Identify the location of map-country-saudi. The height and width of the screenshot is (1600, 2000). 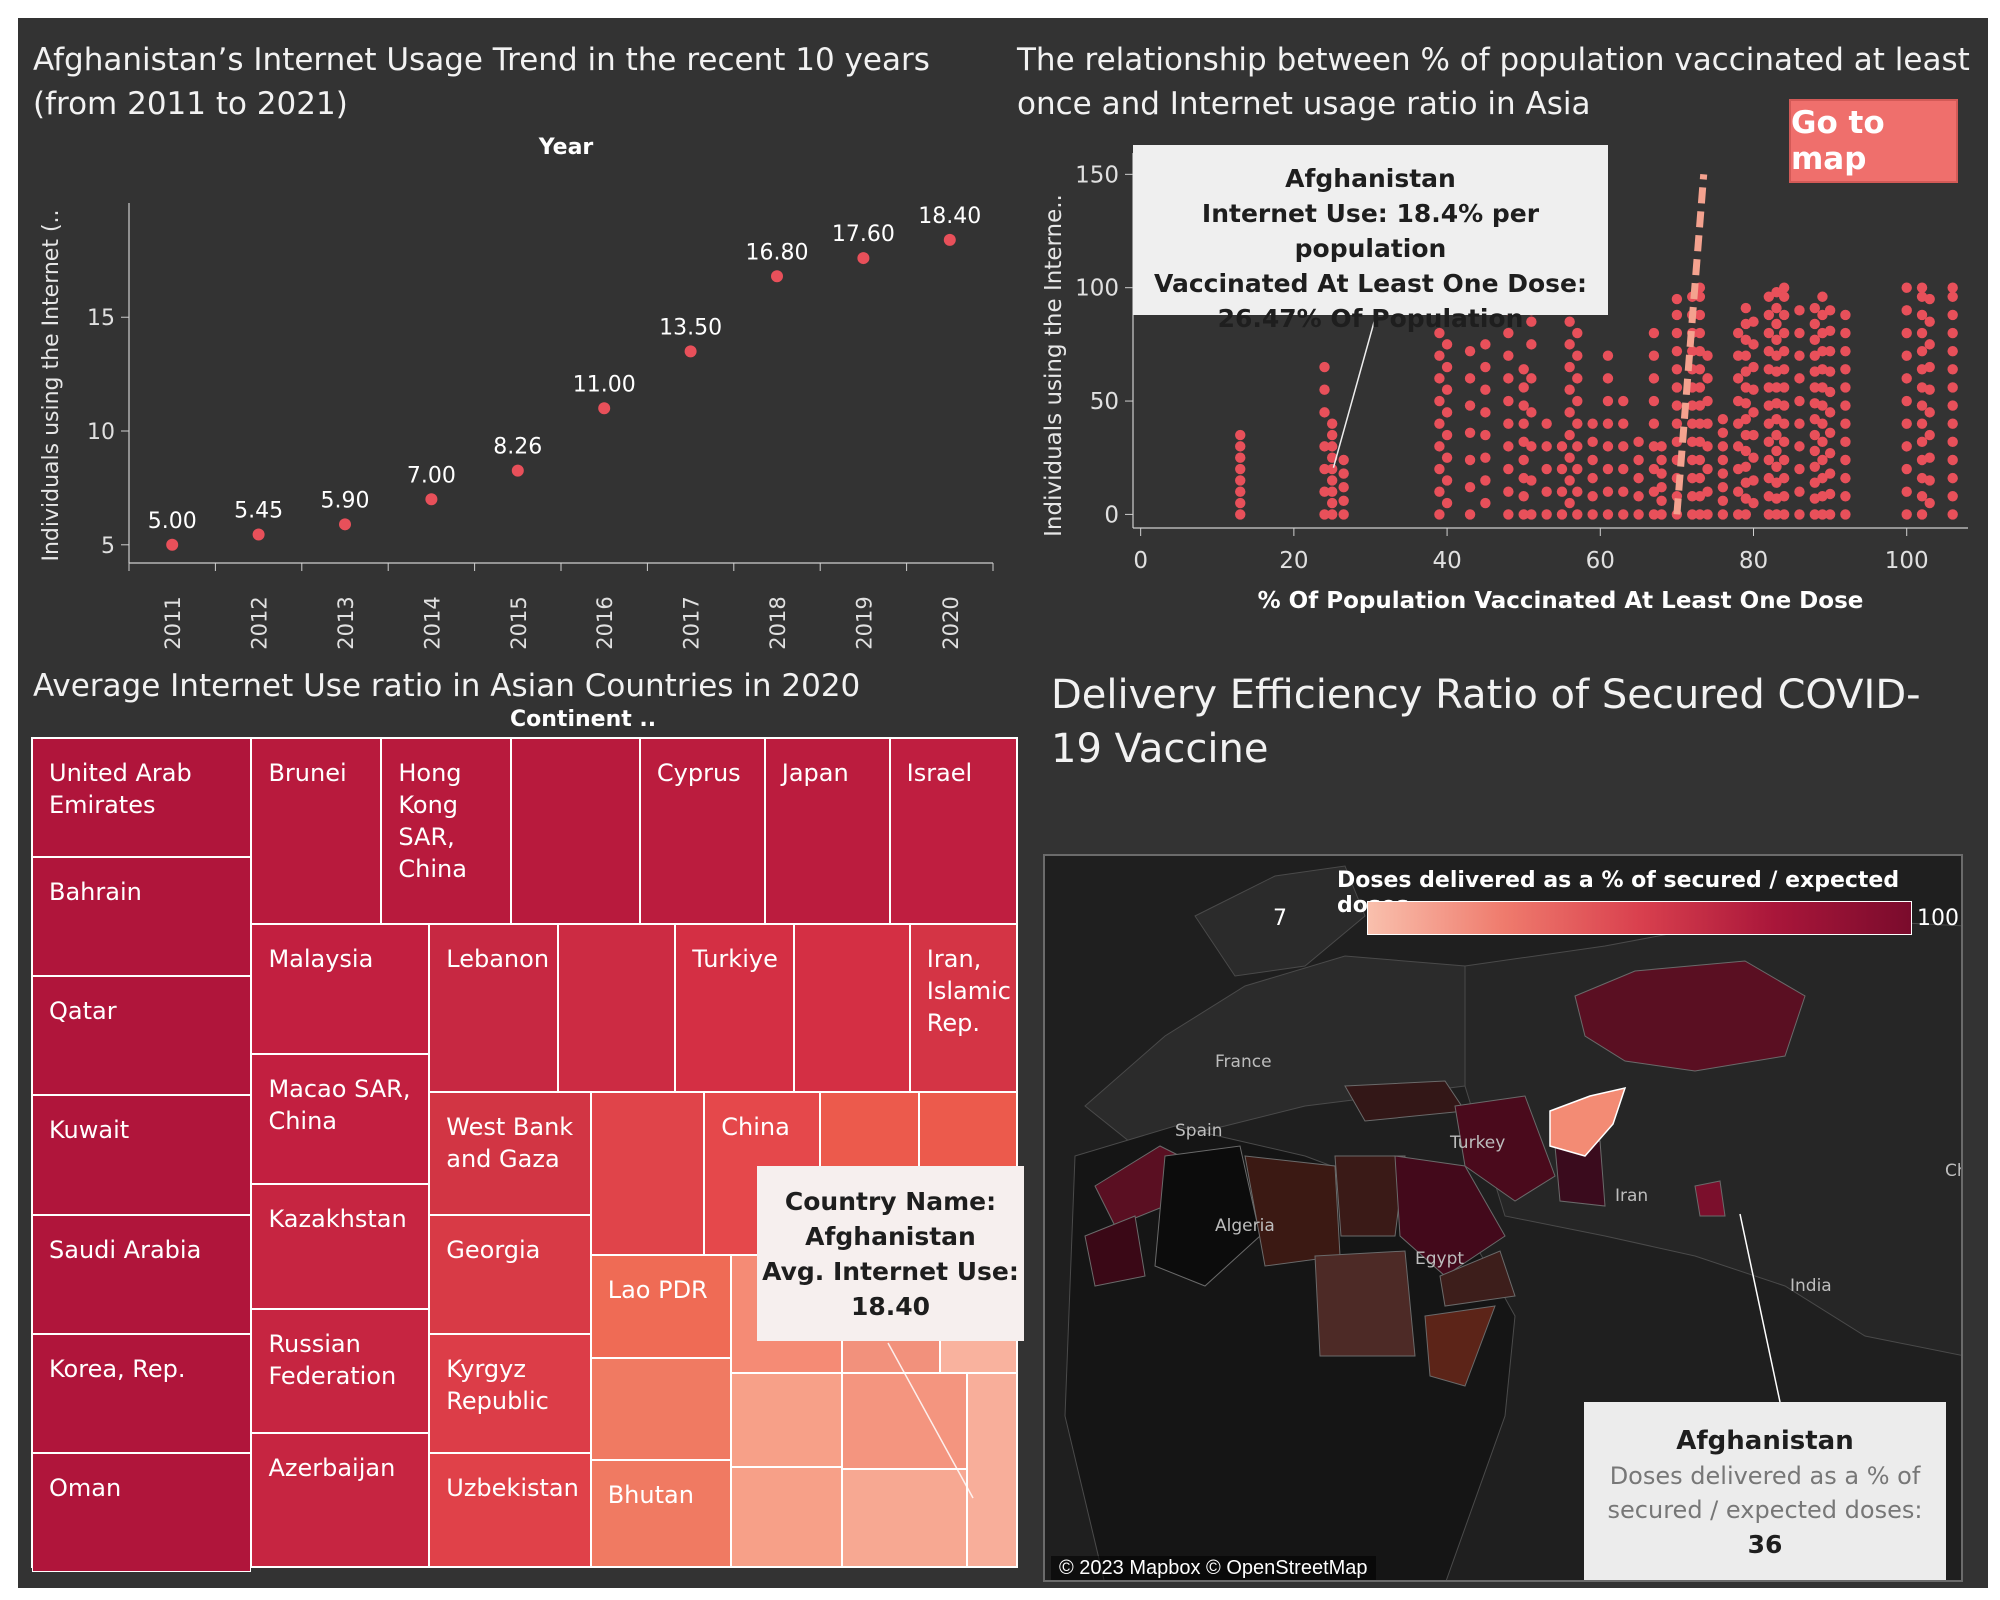
(1450, 1216).